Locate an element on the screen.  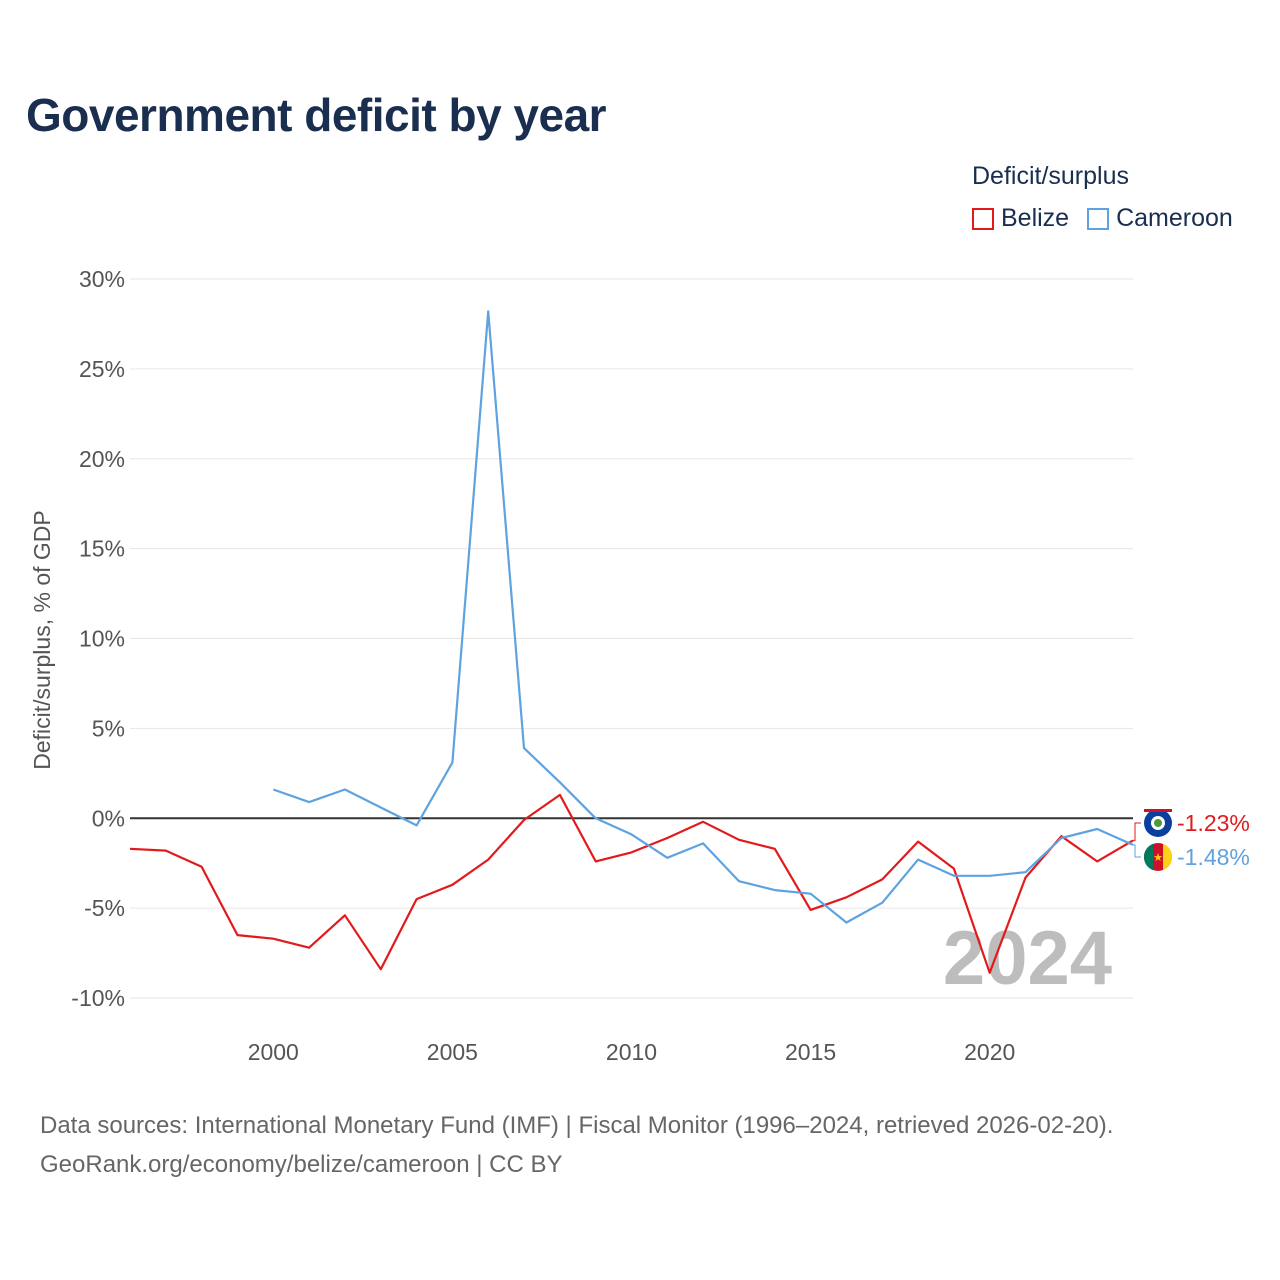
series-line-belize is located at coordinates (631, 883).